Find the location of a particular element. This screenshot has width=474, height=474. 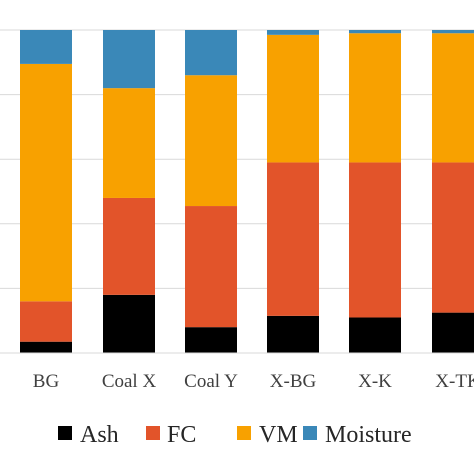

x-tick-labels: BG Coal X Coal Y X-BG X-K X-TK is located at coordinates (253, 381).